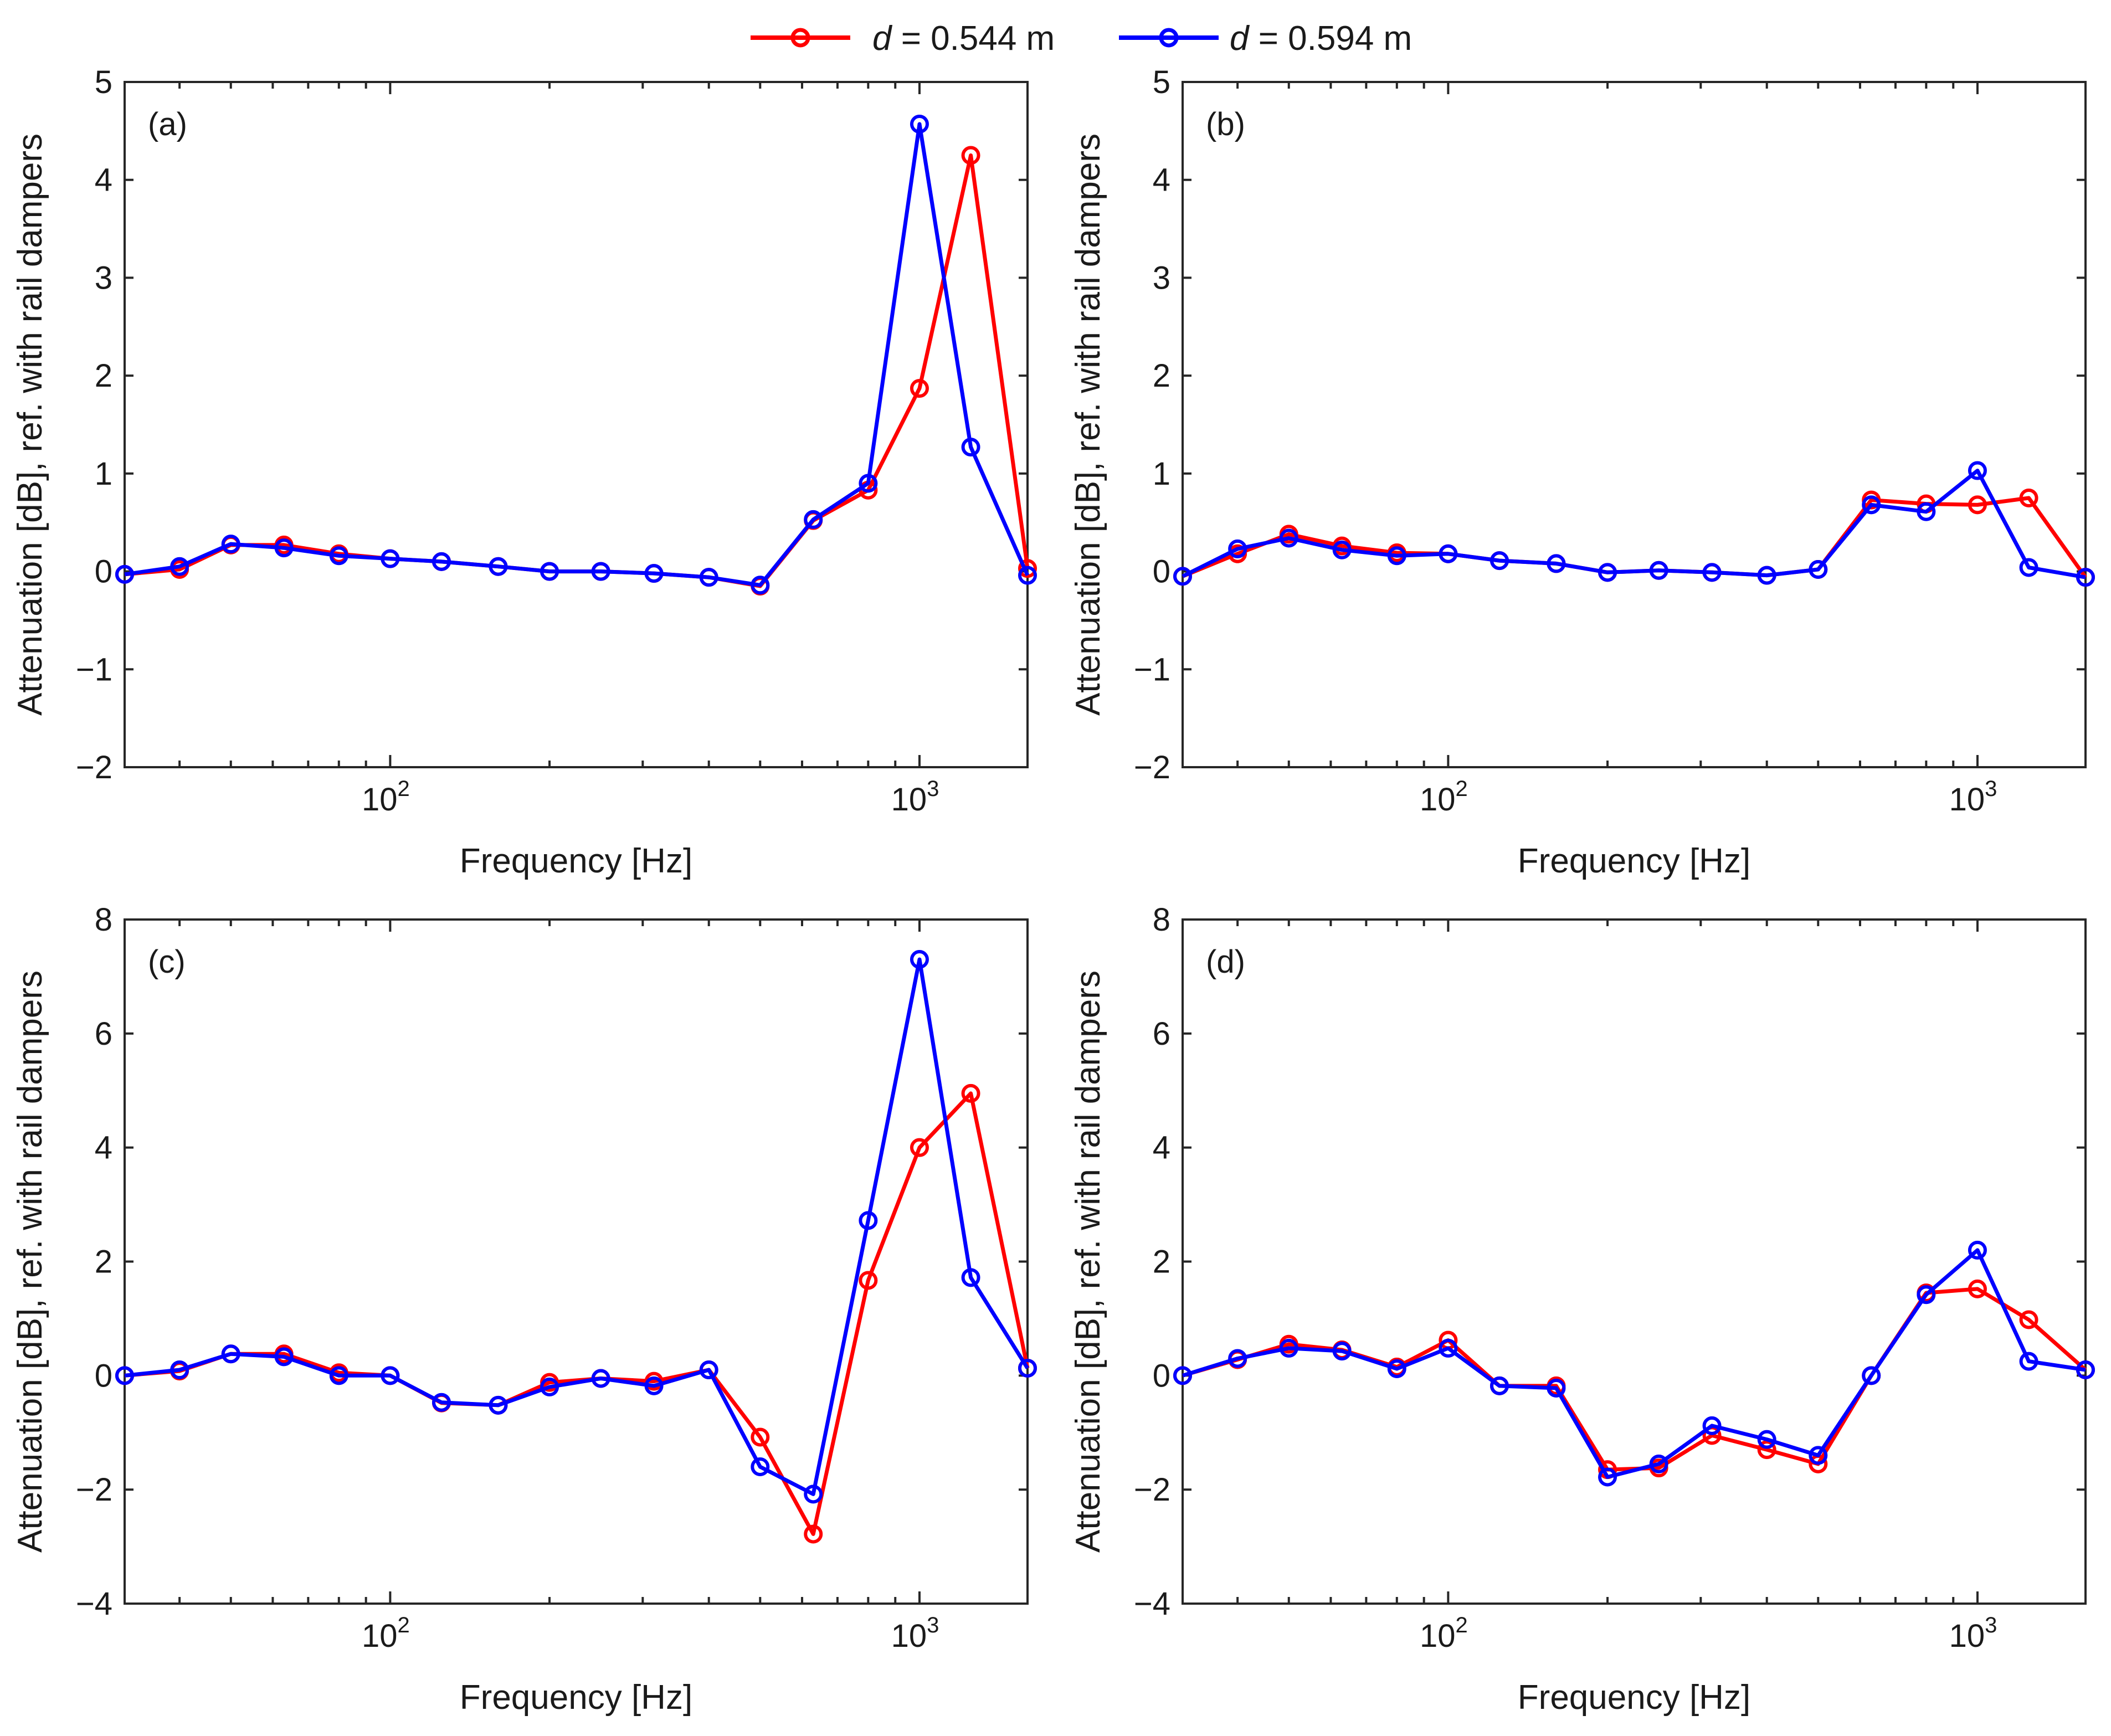  What do you see at coordinates (1161, 1262) in the screenshot?
I see `y-tick-label-d-3: 2` at bounding box center [1161, 1262].